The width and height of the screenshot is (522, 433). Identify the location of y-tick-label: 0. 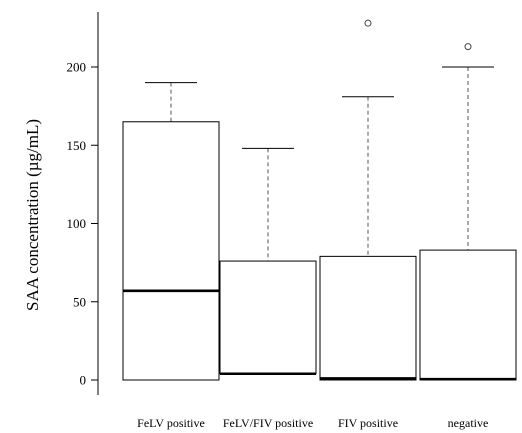
(83, 380).